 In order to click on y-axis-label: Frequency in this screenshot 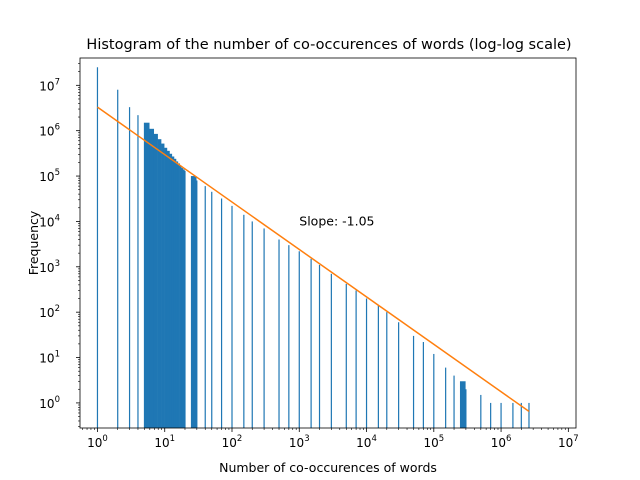, I will do `click(33, 242)`.